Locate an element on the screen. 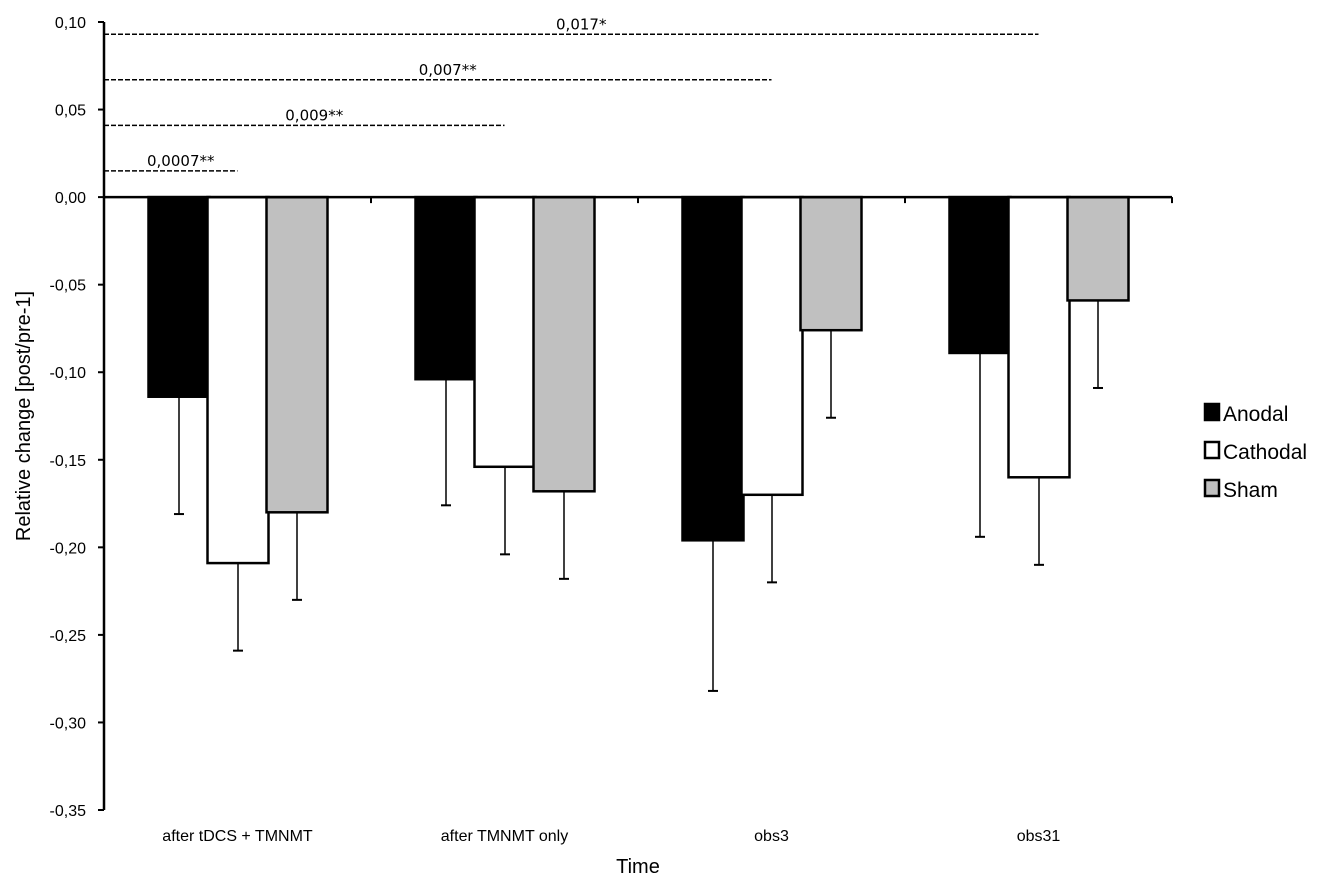 The image size is (1329, 876). y-tick-label: -0,35 is located at coordinates (68, 811).